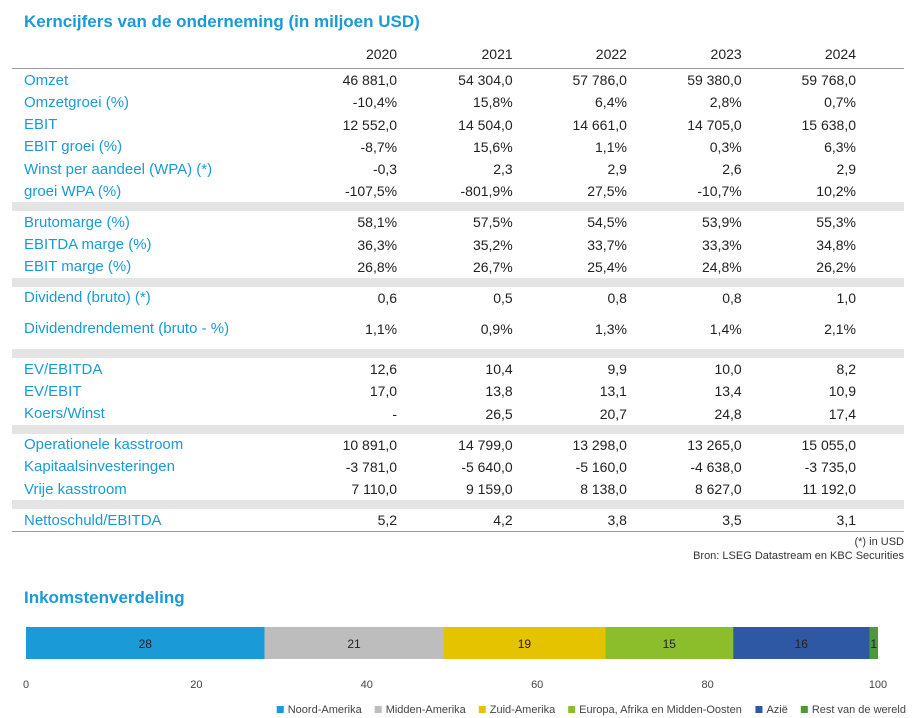 Image resolution: width=919 pixels, height=718 pixels. Describe the element at coordinates (426, 710) in the screenshot. I see `legend-label: Midden-Amerika` at that location.